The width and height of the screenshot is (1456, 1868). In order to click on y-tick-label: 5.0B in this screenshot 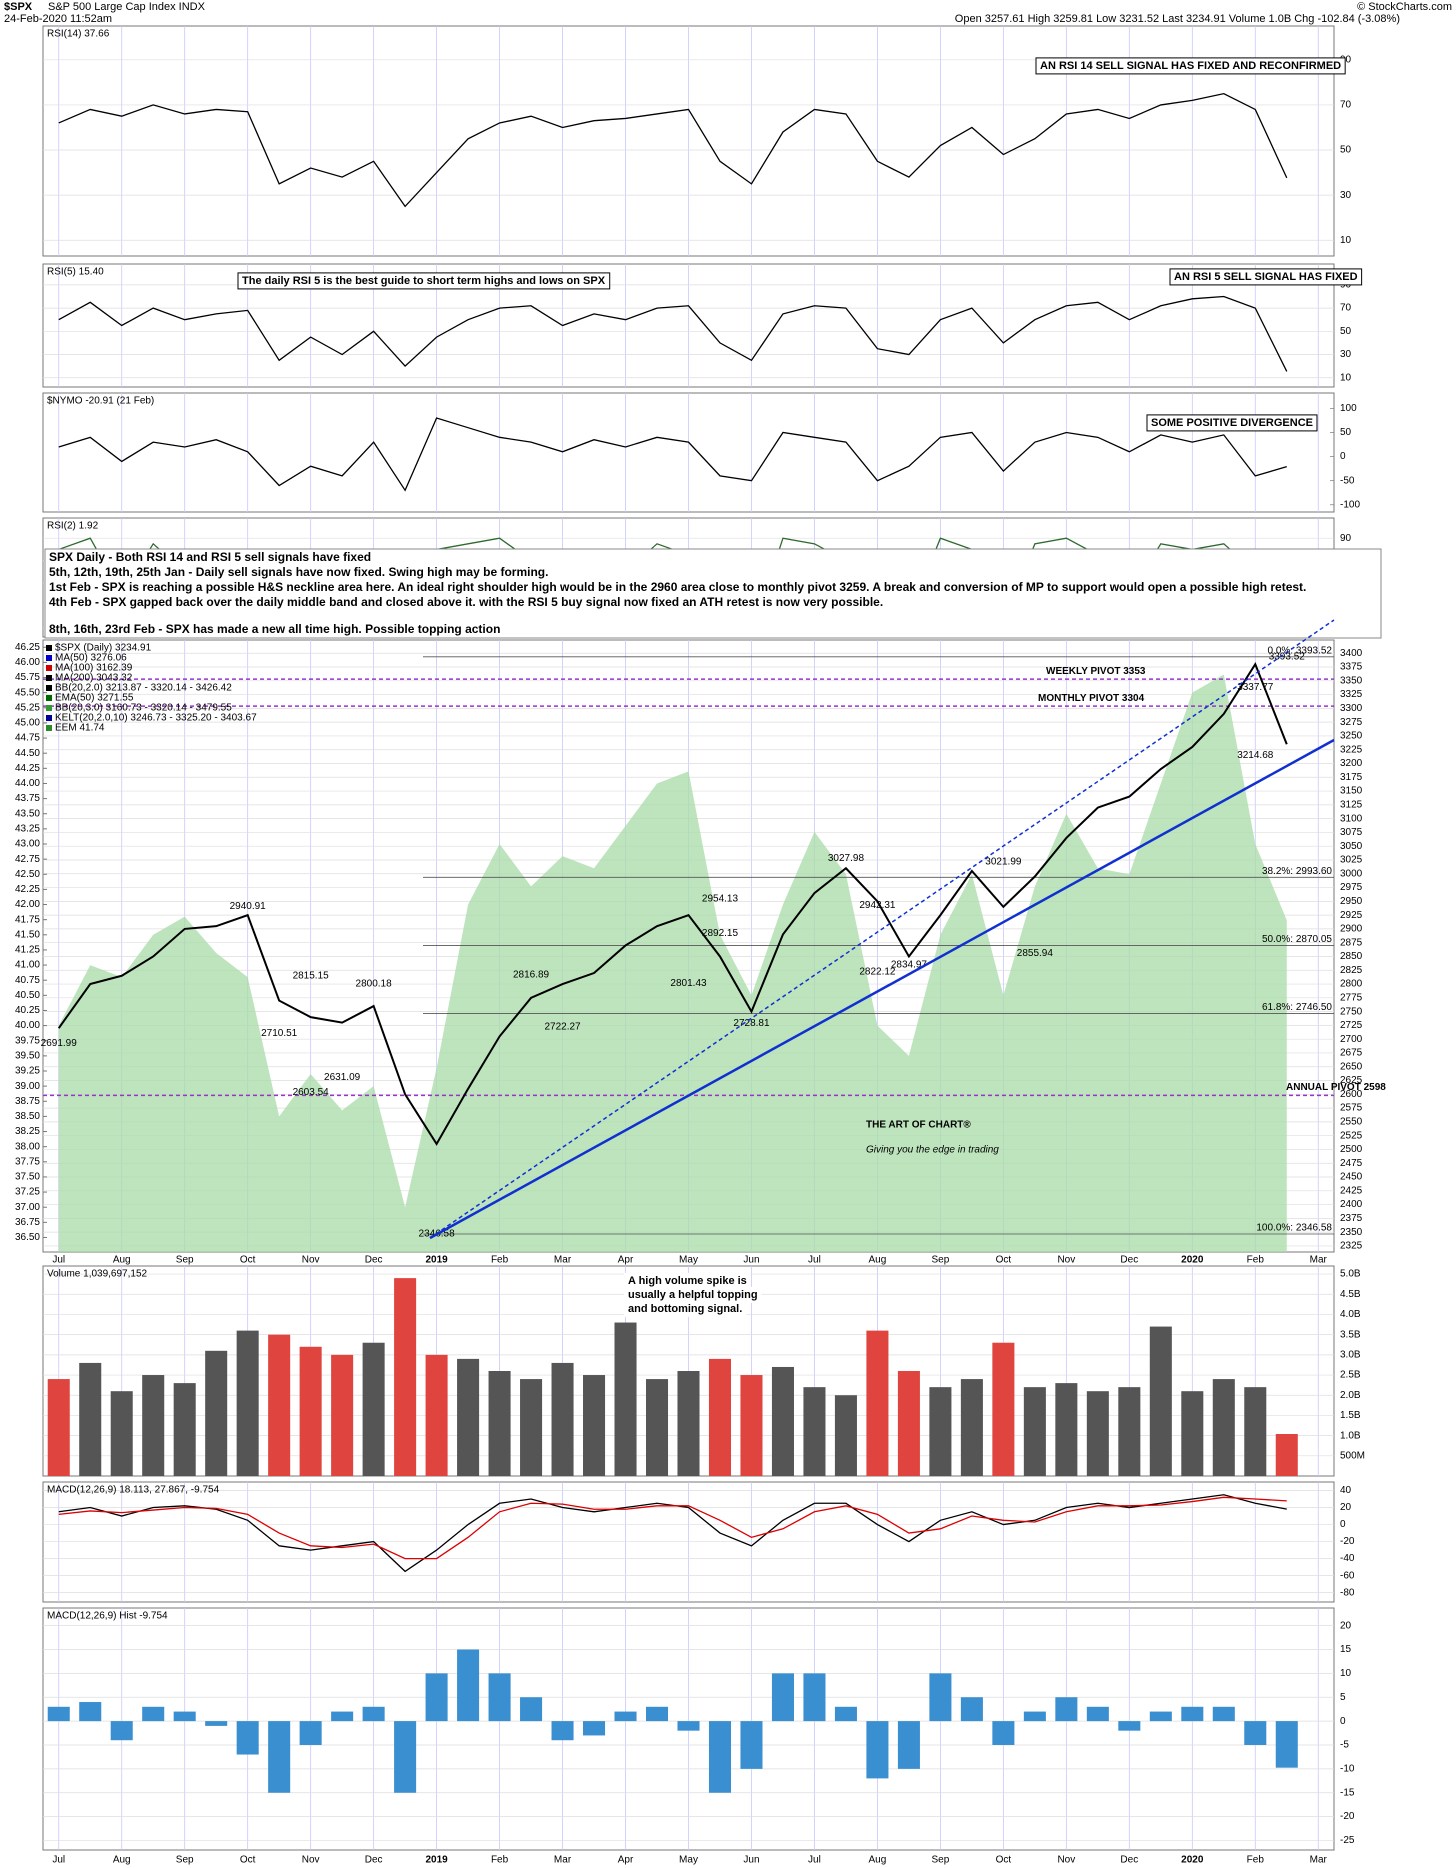, I will do `click(1350, 1274)`.